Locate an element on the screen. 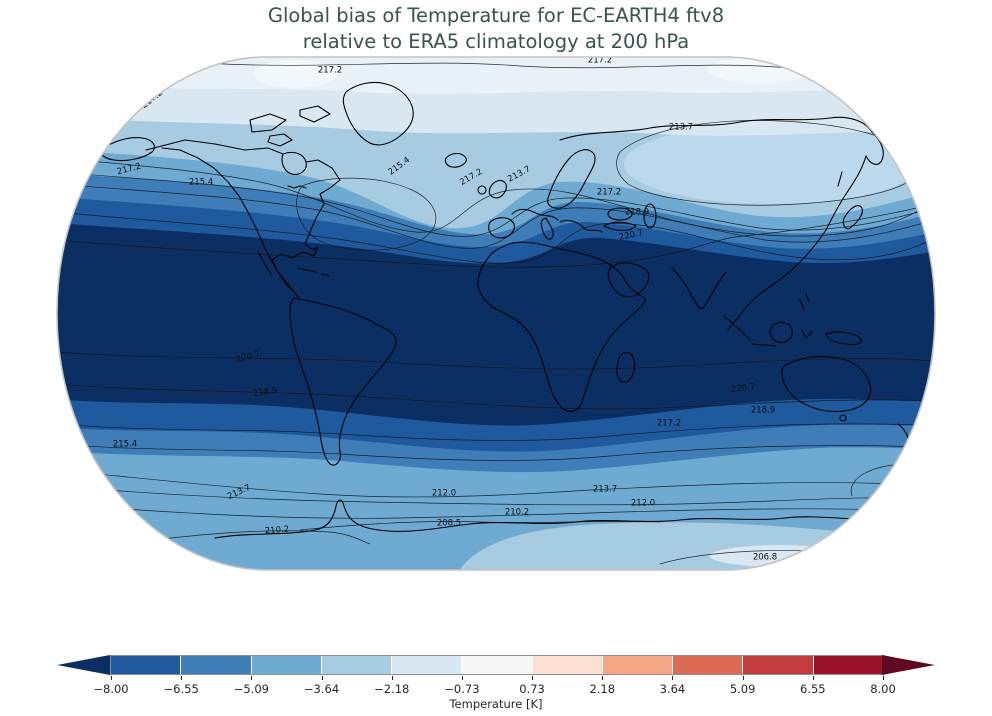 The width and height of the screenshot is (992, 716). colorbar-tick-label: −5.09 is located at coordinates (251, 689).